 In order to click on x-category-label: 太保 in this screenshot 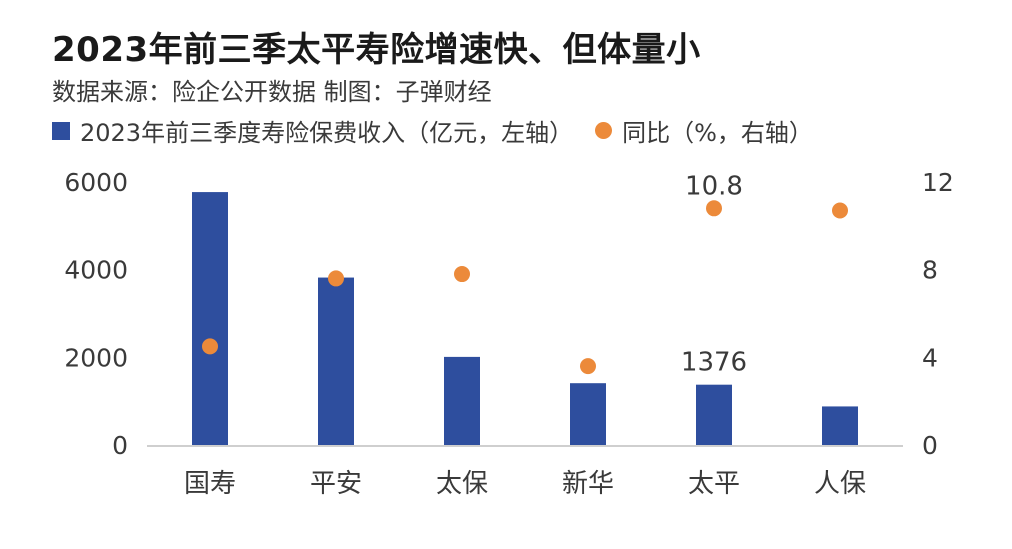, I will do `click(462, 484)`.